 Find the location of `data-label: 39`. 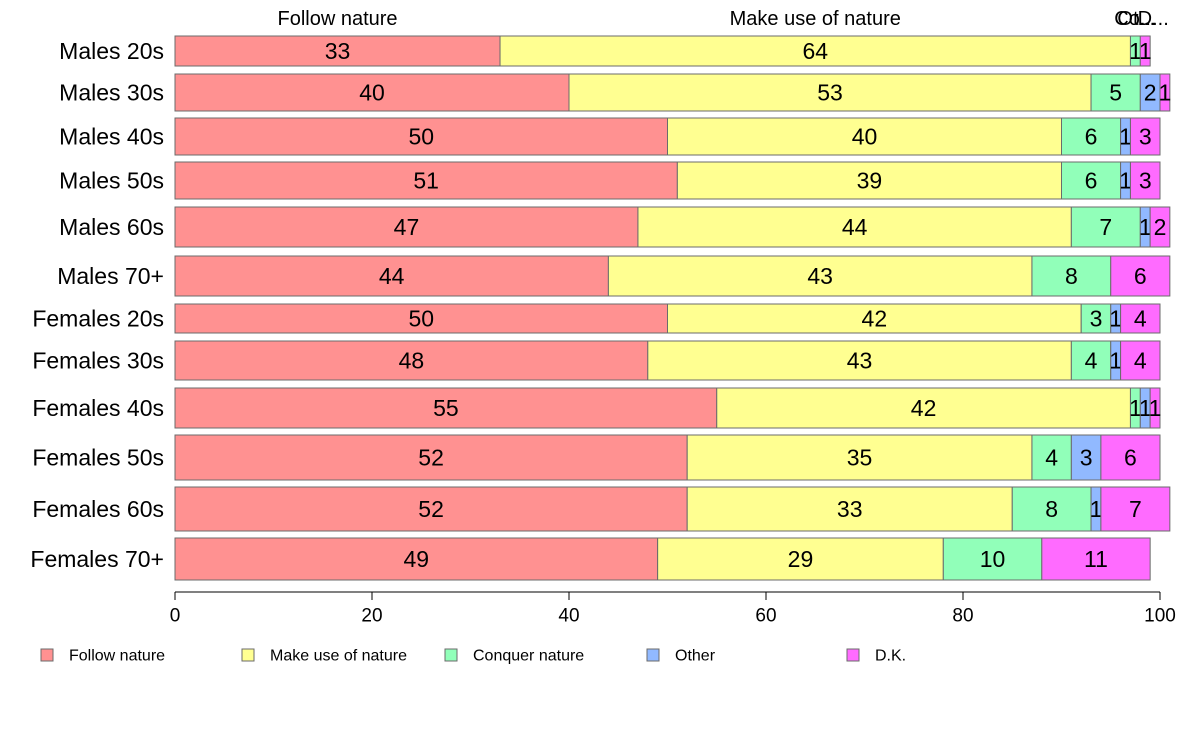

data-label: 39 is located at coordinates (870, 181).